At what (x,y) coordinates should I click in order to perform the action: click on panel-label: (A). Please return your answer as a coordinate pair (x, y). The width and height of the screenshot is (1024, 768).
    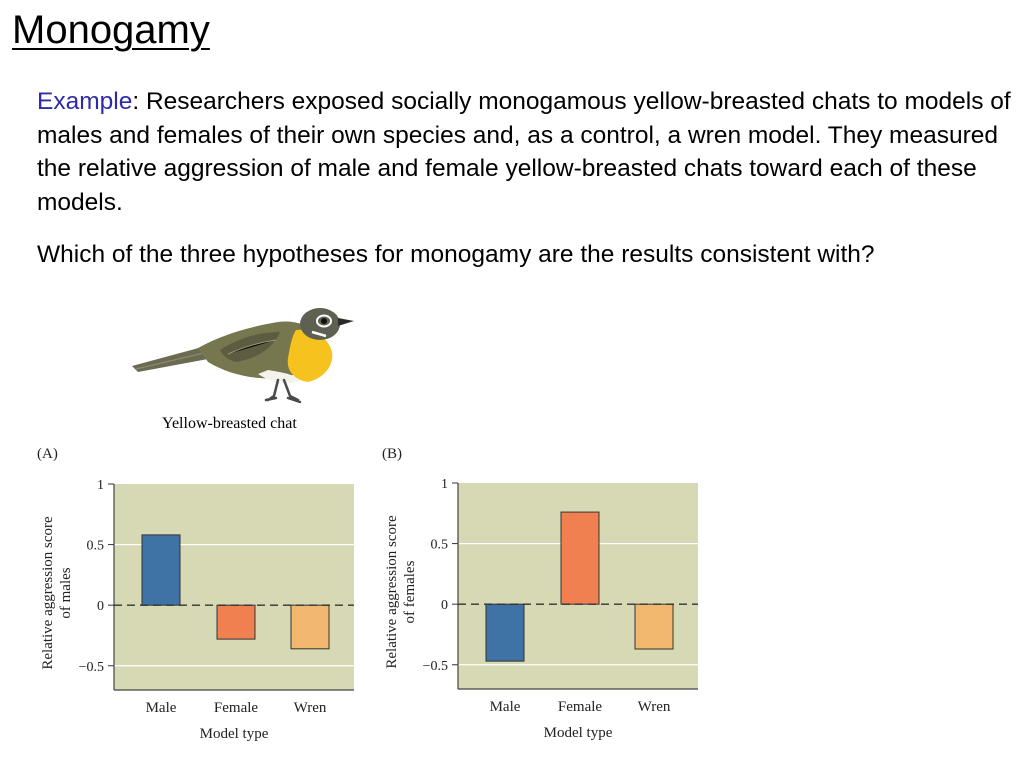
    Looking at the image, I should click on (47, 454).